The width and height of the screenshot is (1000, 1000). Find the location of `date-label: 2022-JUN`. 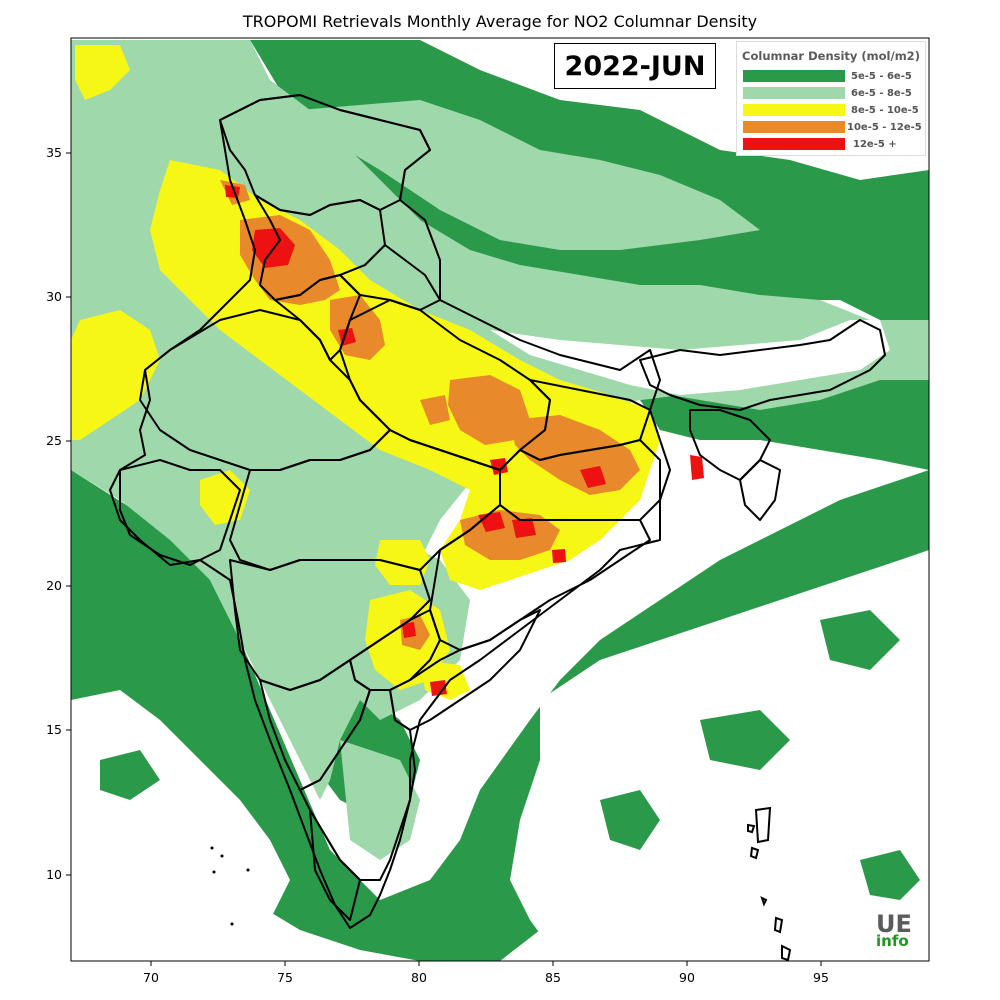

date-label: 2022-JUN is located at coordinates (635, 66).